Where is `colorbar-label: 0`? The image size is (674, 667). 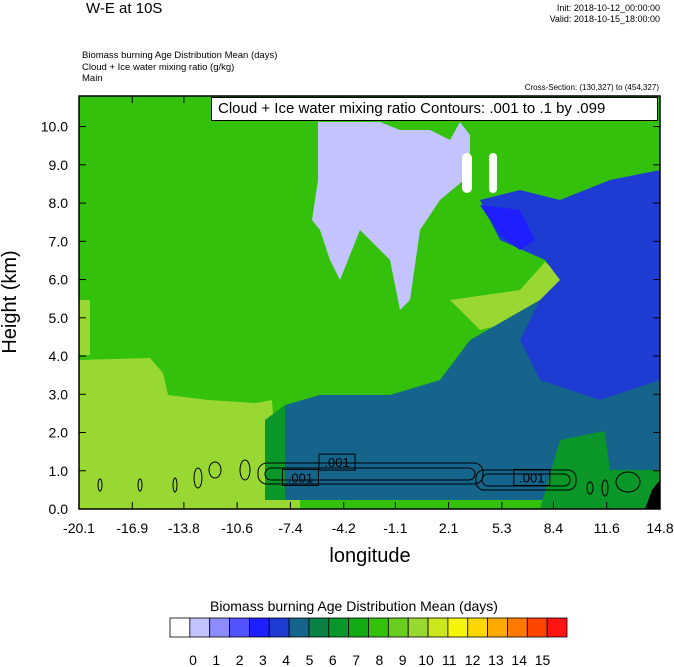
colorbar-label: 0 is located at coordinates (193, 659).